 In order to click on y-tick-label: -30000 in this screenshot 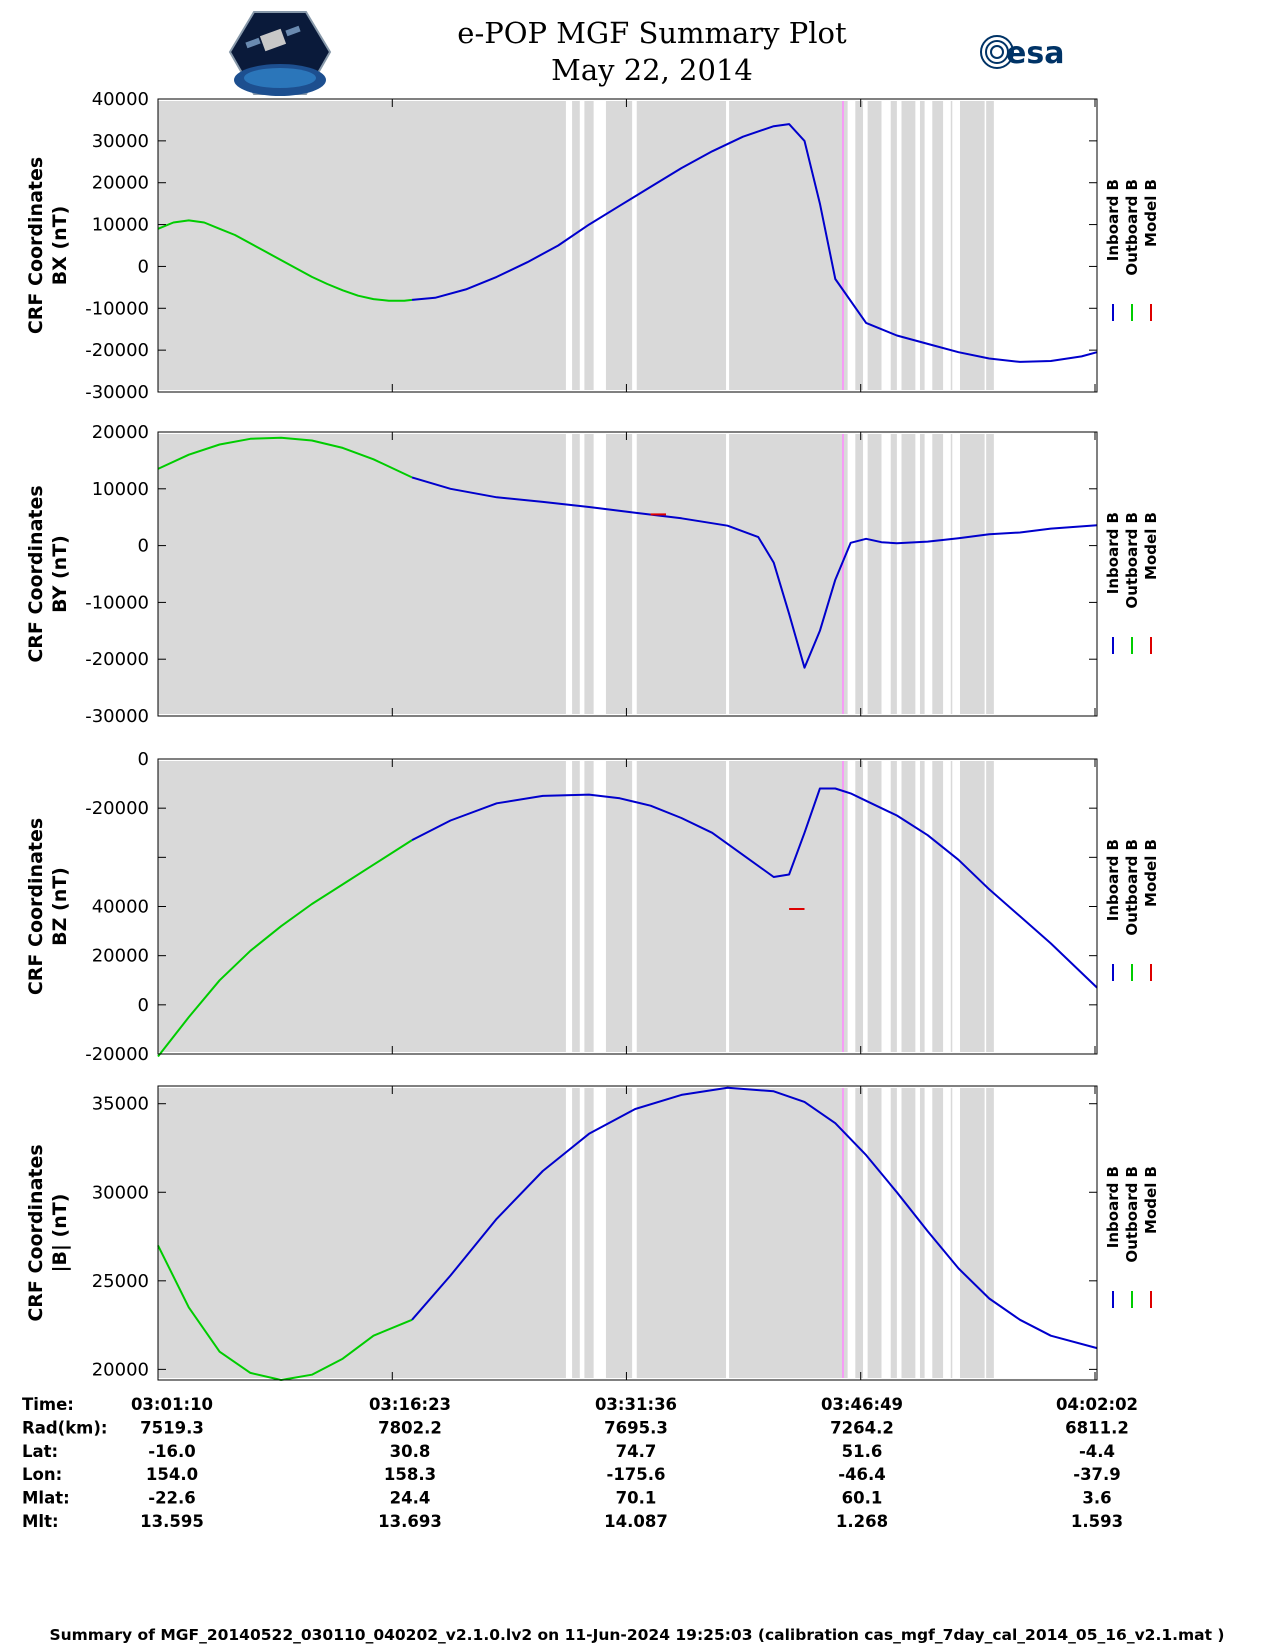, I will do `click(117, 392)`.